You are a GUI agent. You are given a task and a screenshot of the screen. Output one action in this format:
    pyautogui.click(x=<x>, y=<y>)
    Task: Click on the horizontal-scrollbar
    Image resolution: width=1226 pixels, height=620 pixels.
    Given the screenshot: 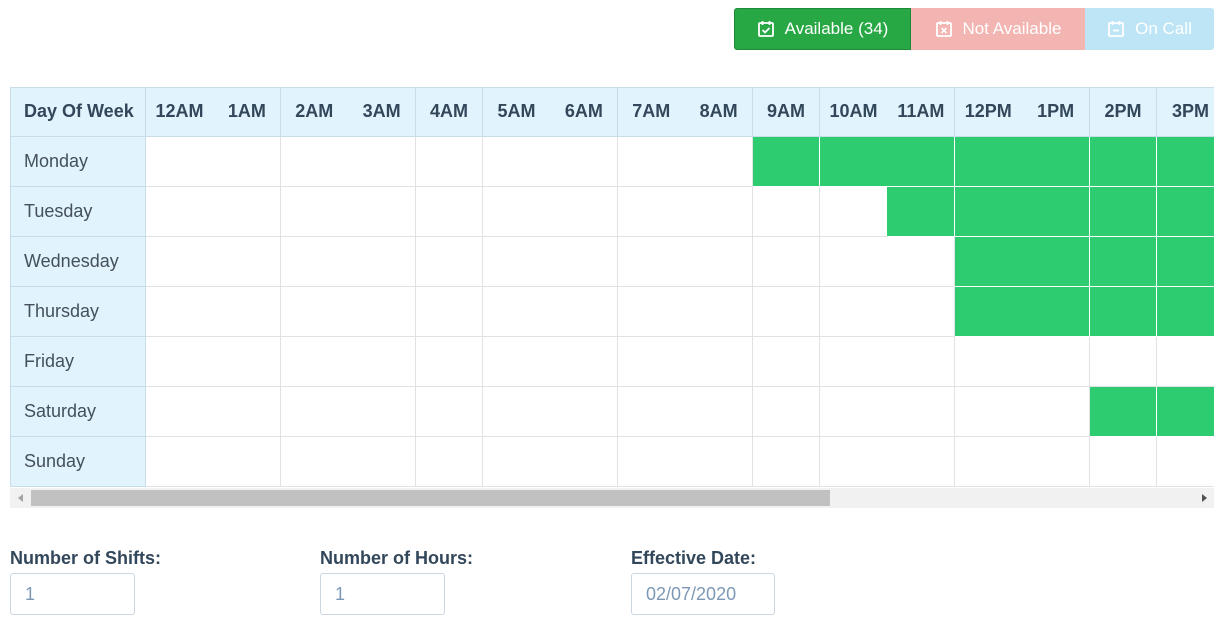 What is the action you would take?
    pyautogui.click(x=612, y=498)
    